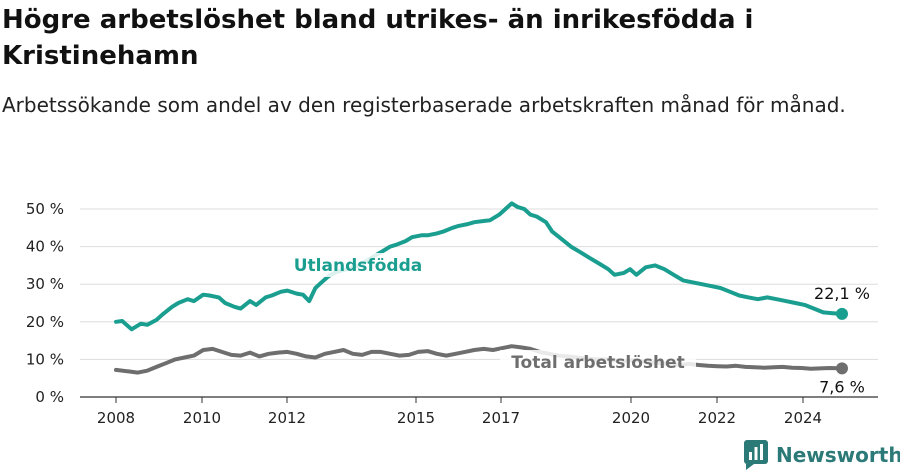 This screenshot has width=900, height=474. Describe the element at coordinates (45, 209) in the screenshot. I see `y-tick-label: 50 %` at that location.